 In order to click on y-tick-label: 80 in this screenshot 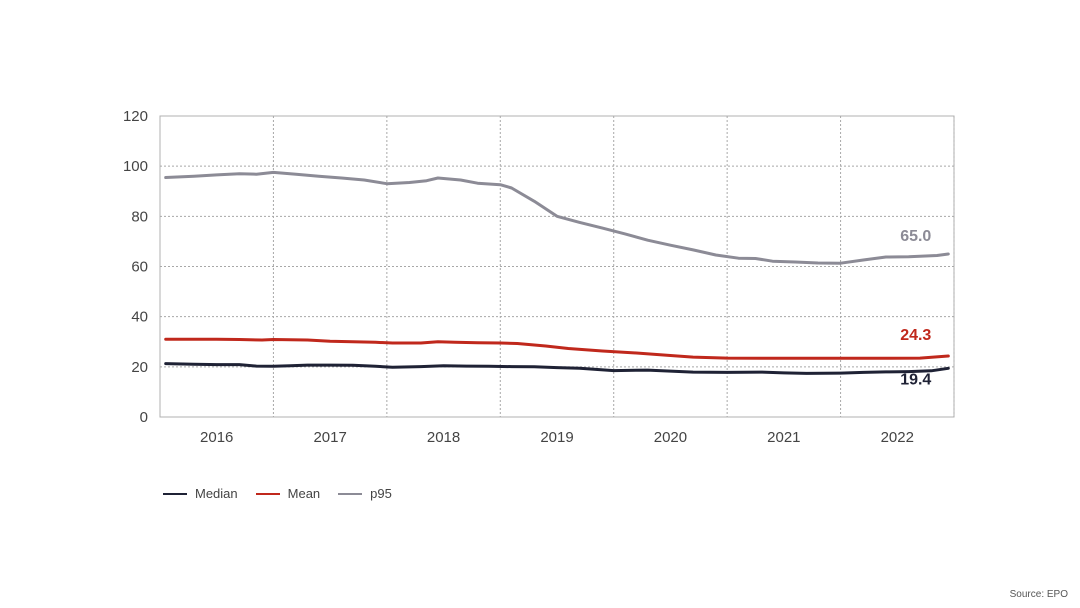, I will do `click(139, 216)`.